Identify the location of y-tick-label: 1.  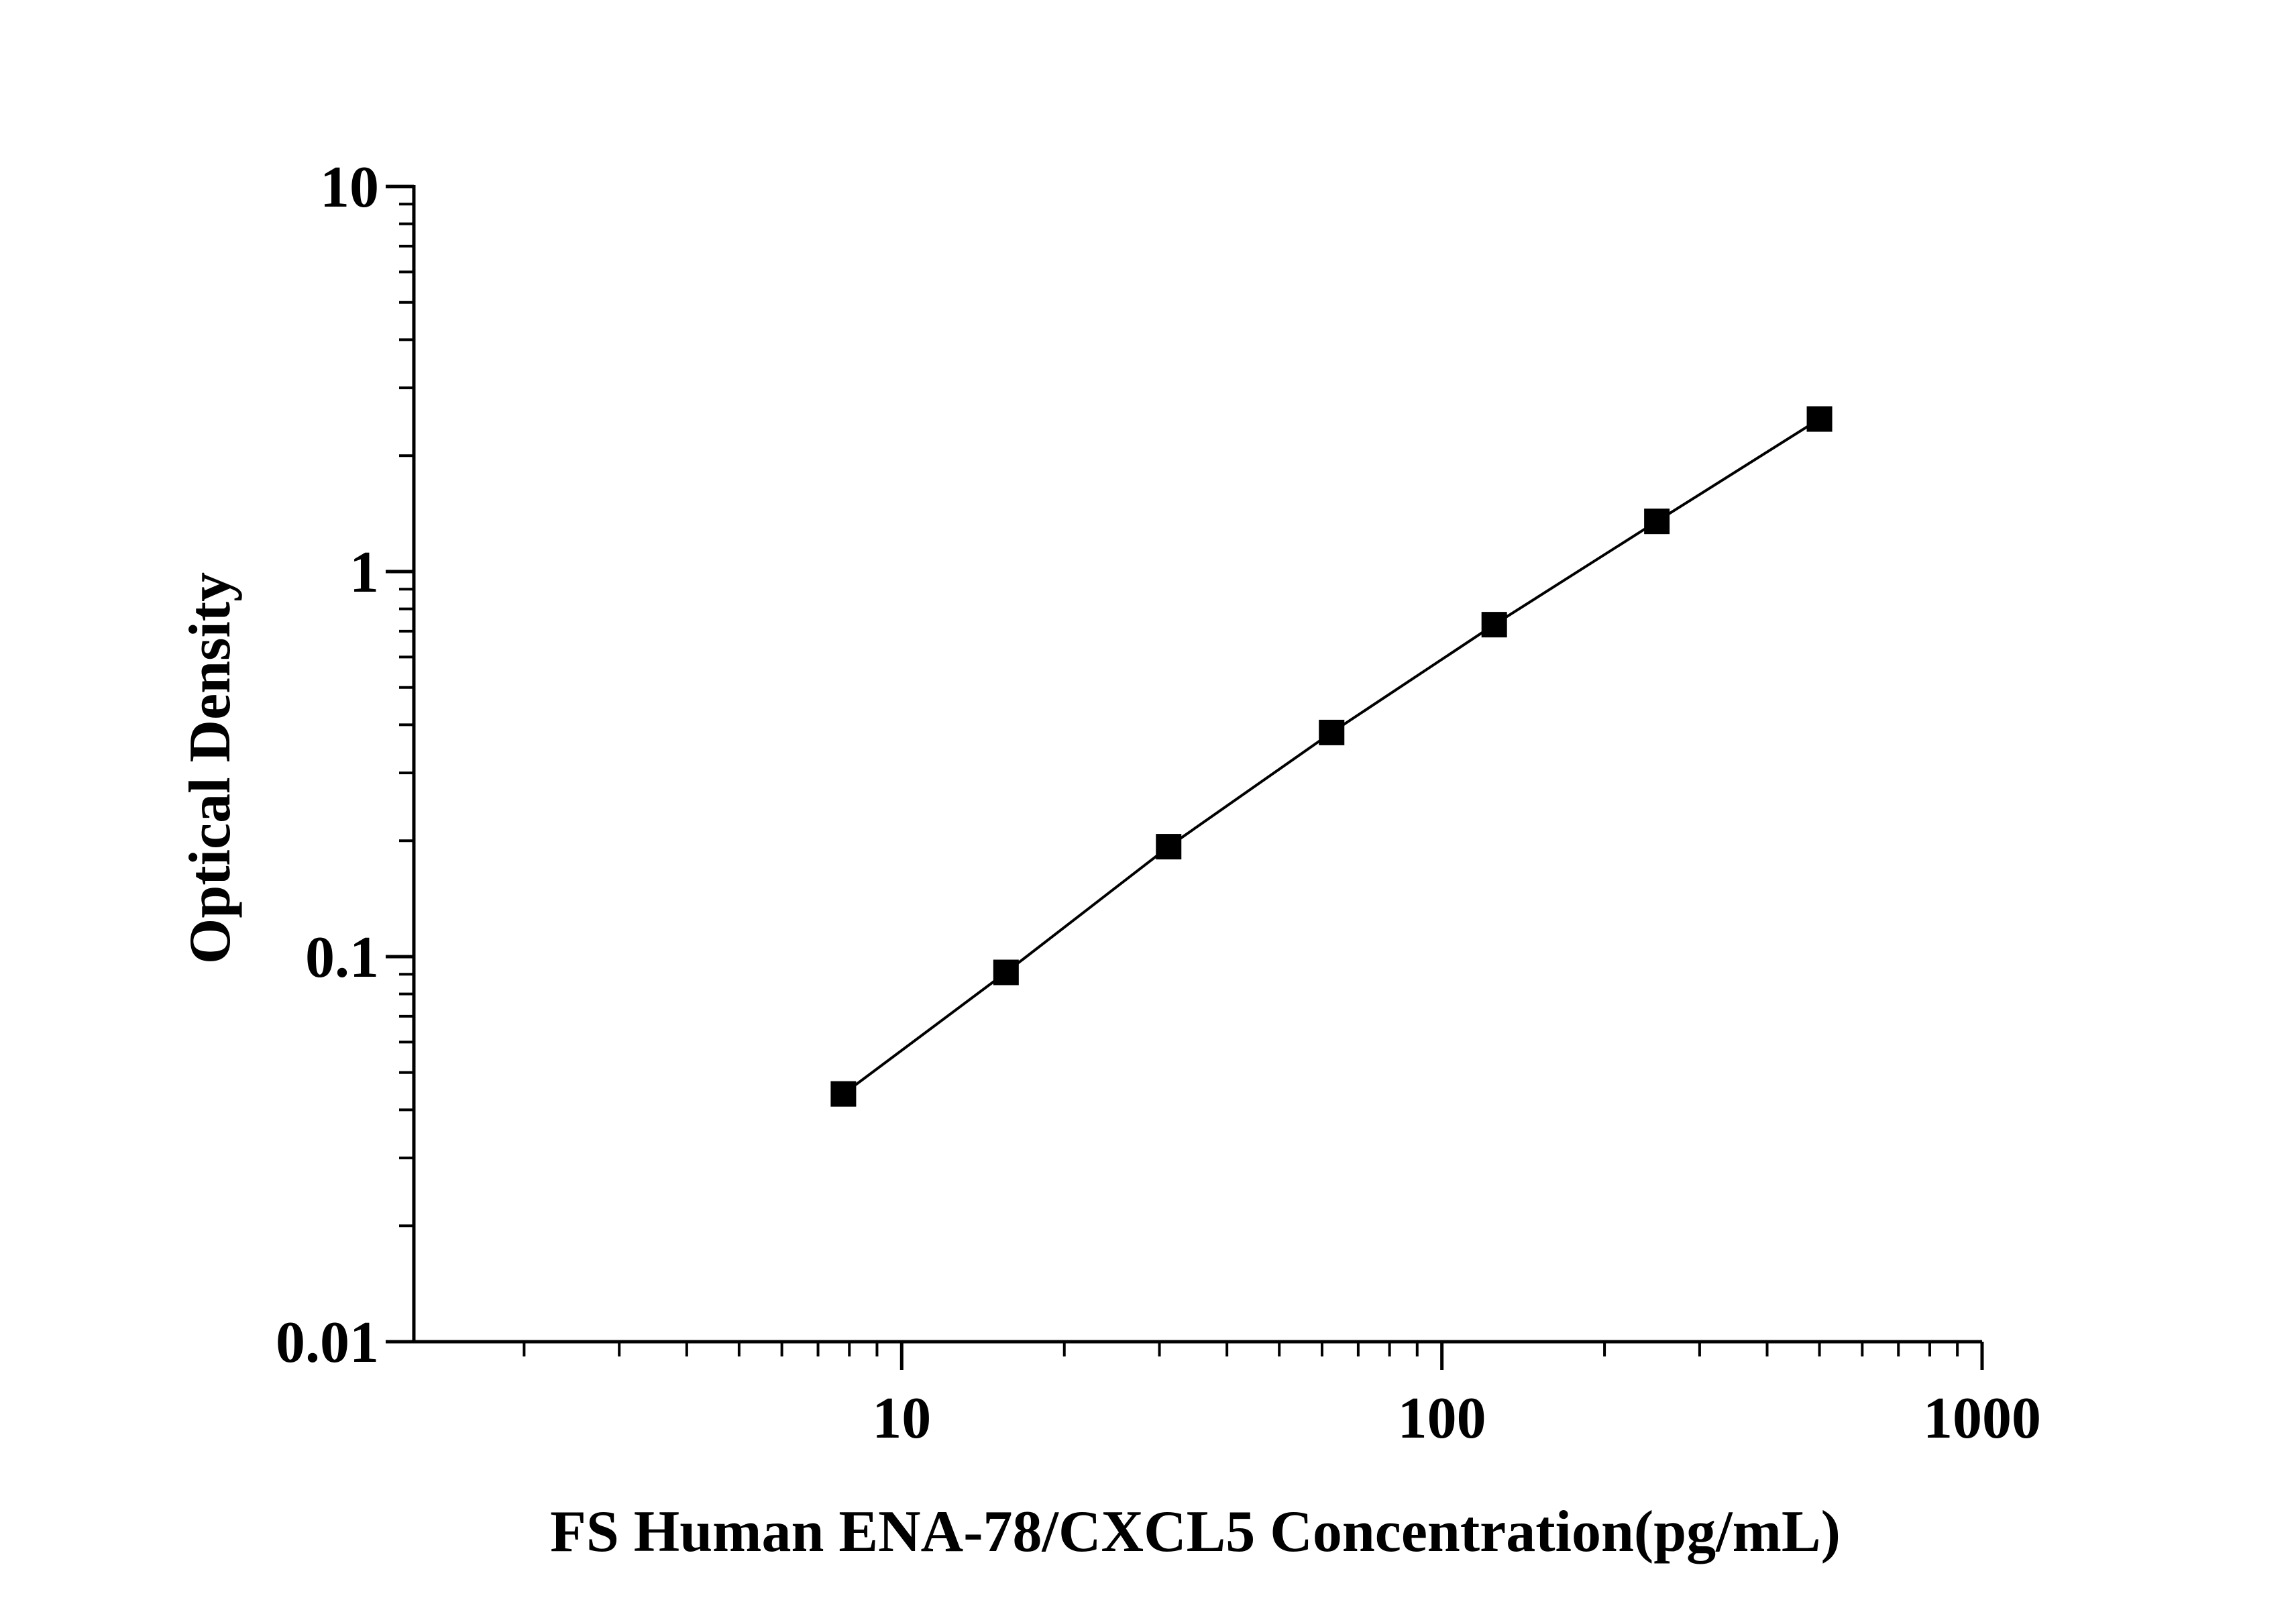
(364, 572).